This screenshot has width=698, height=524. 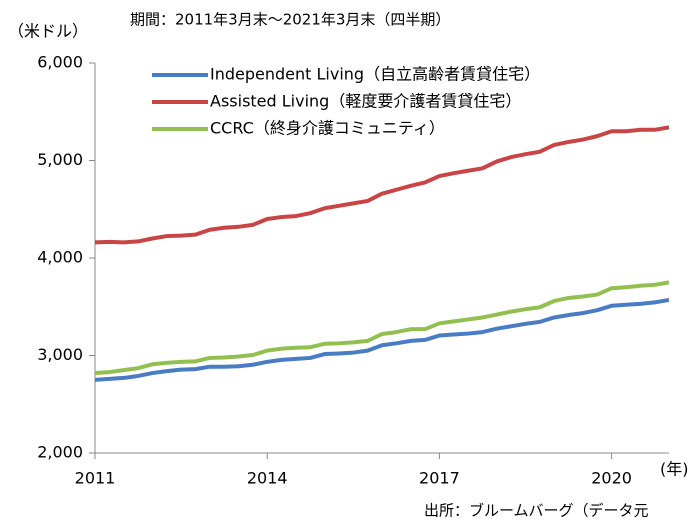 What do you see at coordinates (365, 101) in the screenshot?
I see `legend-label: Assisted Living（軽度要介護者賃貸住宅）` at bounding box center [365, 101].